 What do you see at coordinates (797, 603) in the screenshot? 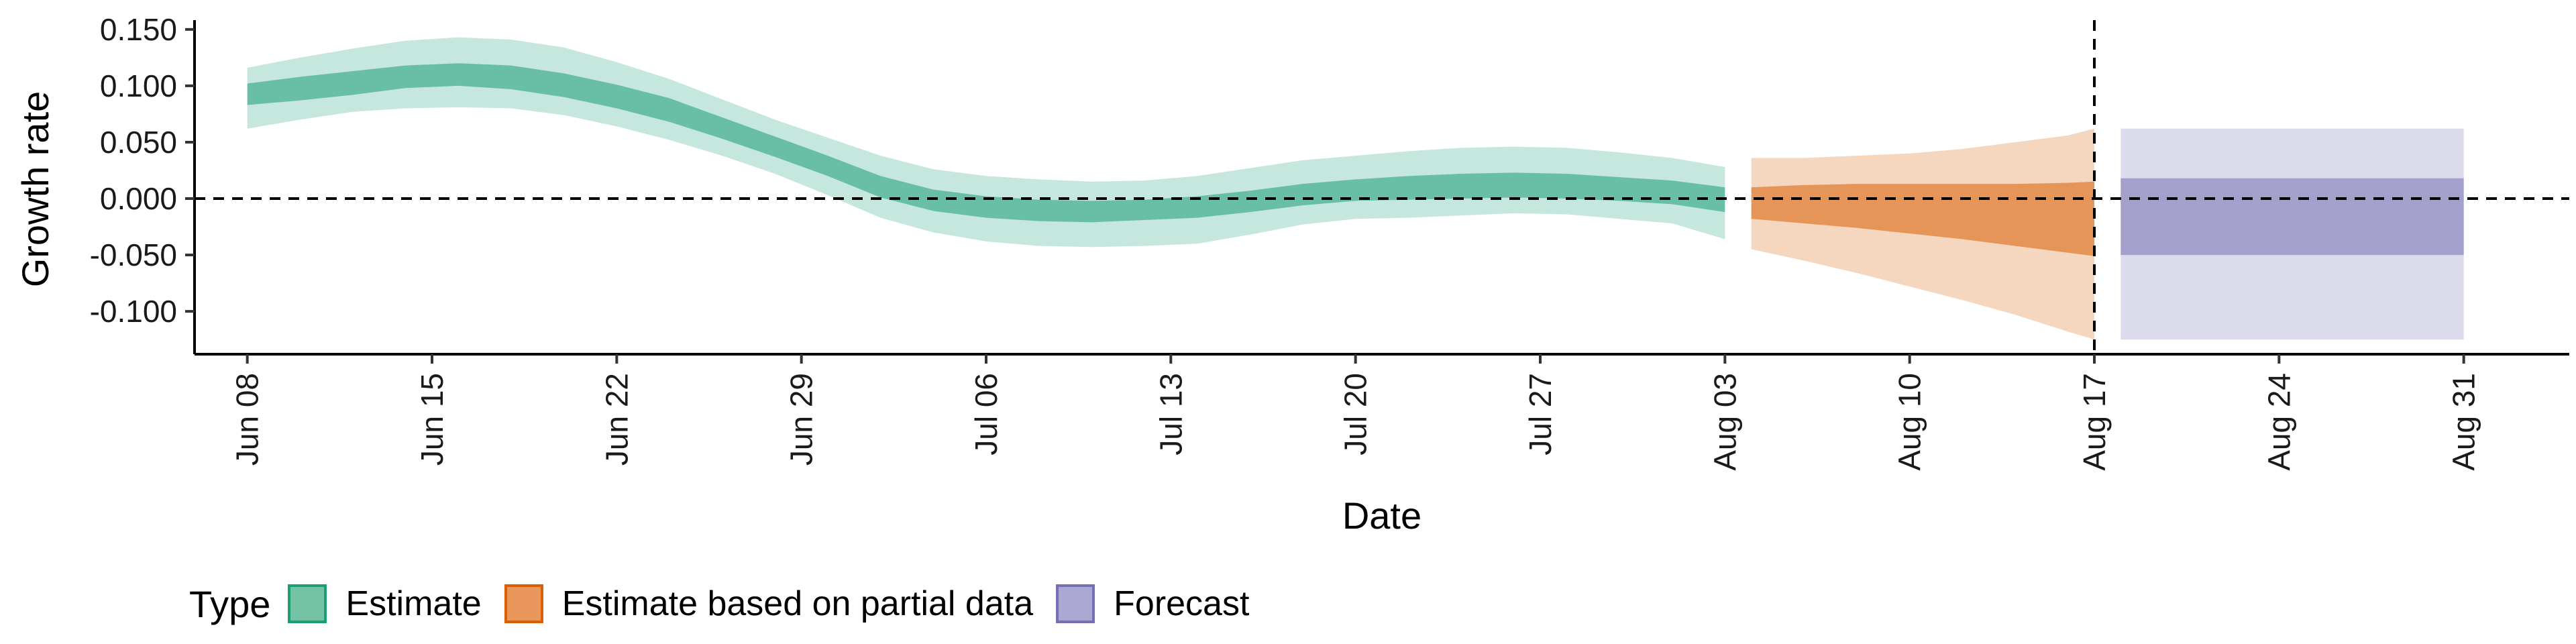
I see `legend-label-partial: Estimate based on partial data` at bounding box center [797, 603].